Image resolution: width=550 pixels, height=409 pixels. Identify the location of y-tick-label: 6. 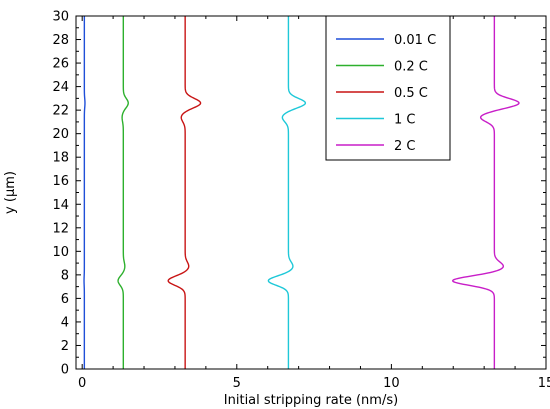
(65, 299).